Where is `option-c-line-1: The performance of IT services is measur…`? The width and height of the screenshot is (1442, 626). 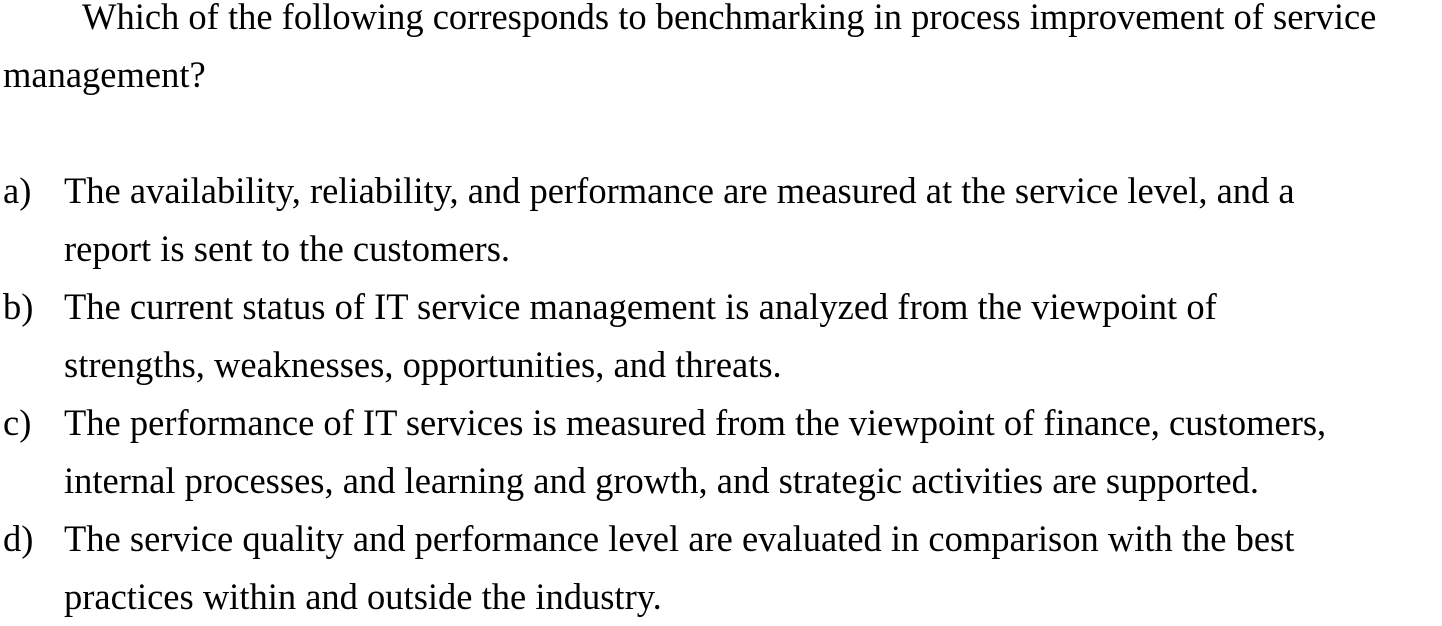
option-c-line-1: The performance of IT services is measur… is located at coordinates (695, 422).